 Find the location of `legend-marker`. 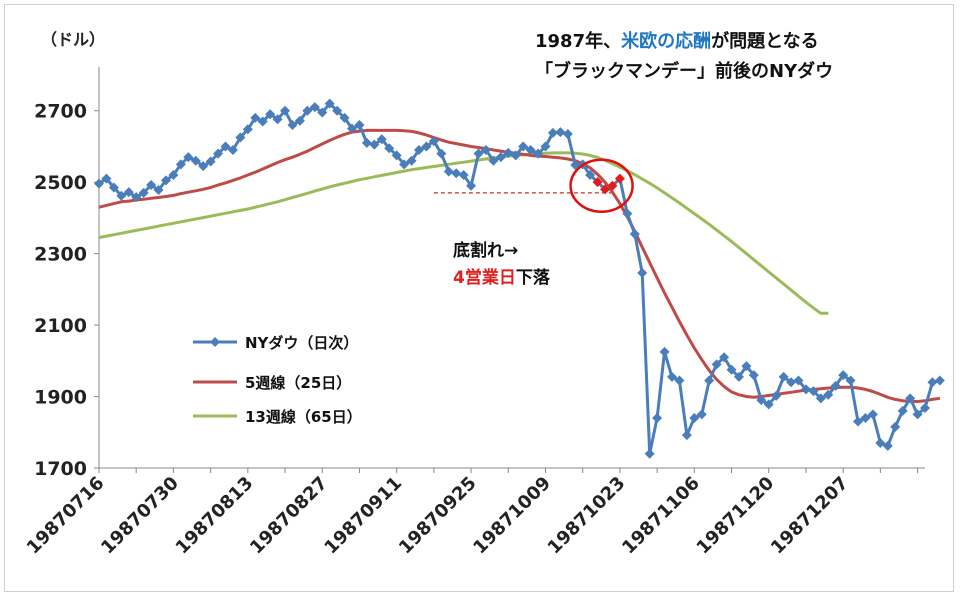

legend-marker is located at coordinates (215, 342).